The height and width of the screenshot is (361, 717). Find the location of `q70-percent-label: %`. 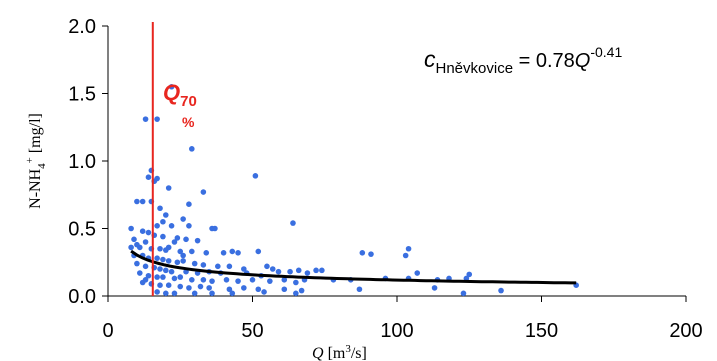

q70-percent-label: % is located at coordinates (188, 122).